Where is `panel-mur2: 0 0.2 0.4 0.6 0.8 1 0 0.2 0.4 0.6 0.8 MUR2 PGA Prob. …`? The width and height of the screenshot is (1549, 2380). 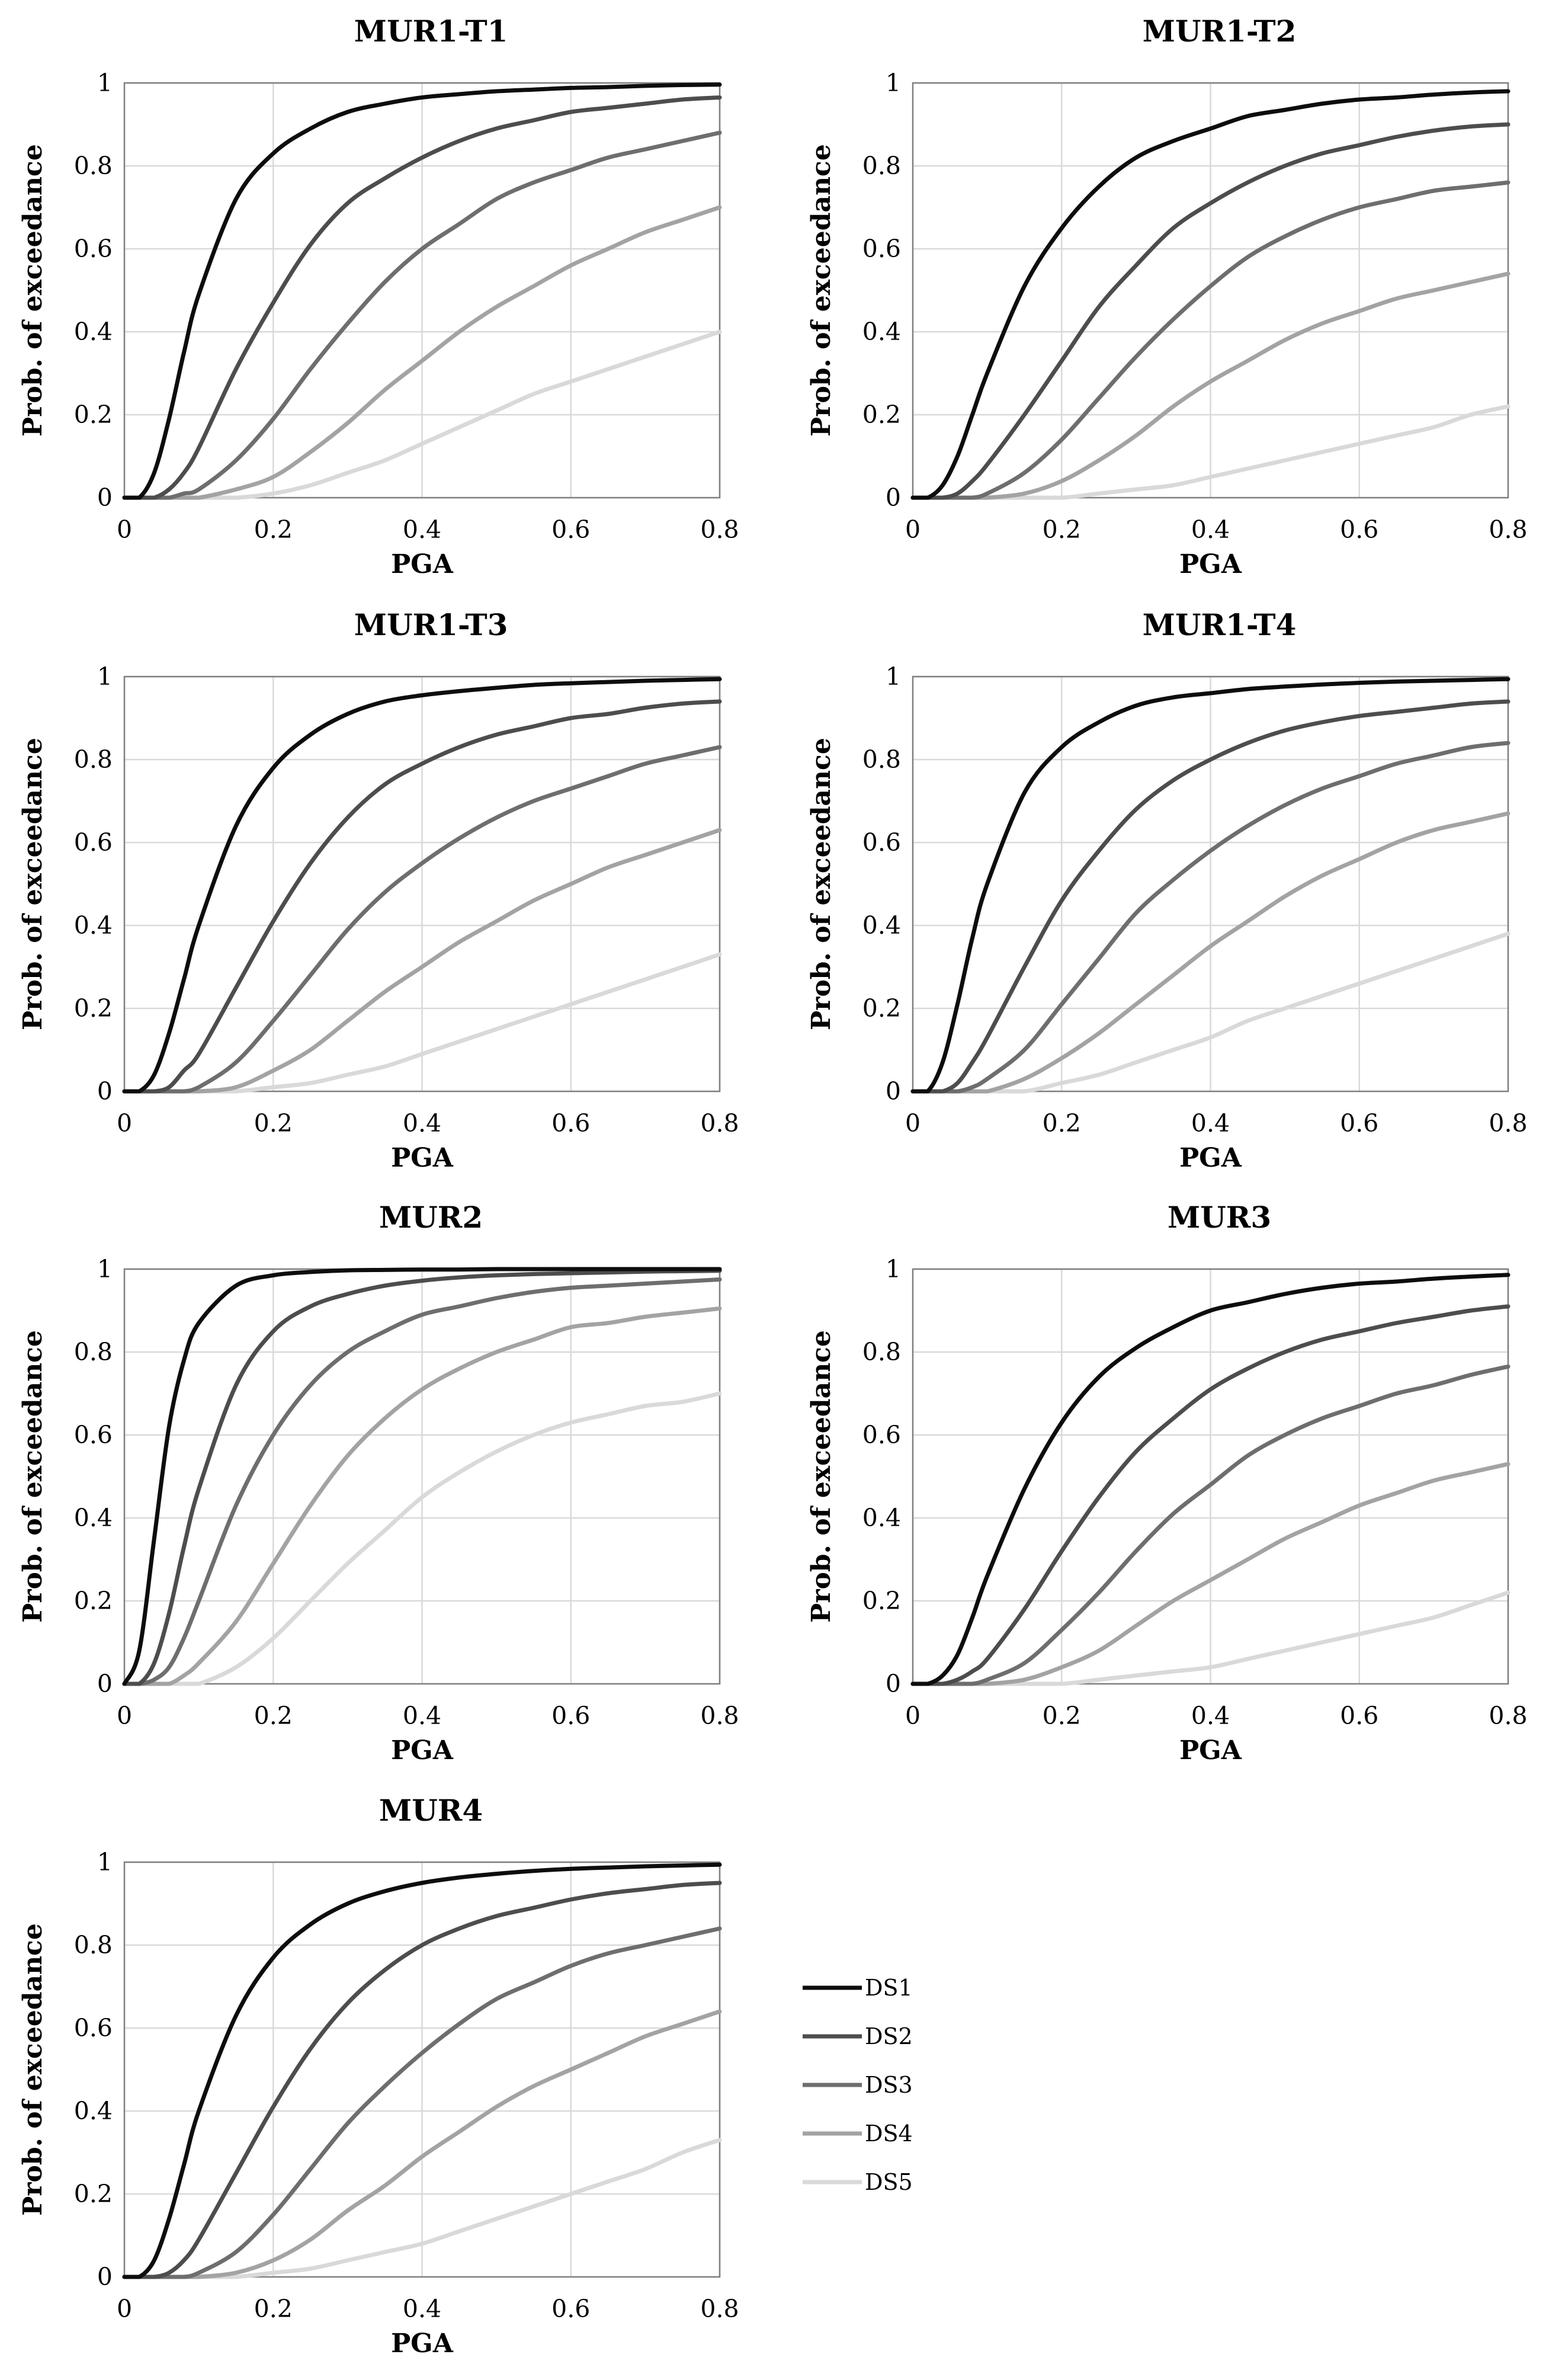 panel-mur2: 0 0.2 0.4 0.6 0.8 1 0 0.2 0.4 0.6 0.8 MUR2 PGA Prob. … is located at coordinates (378, 1483).